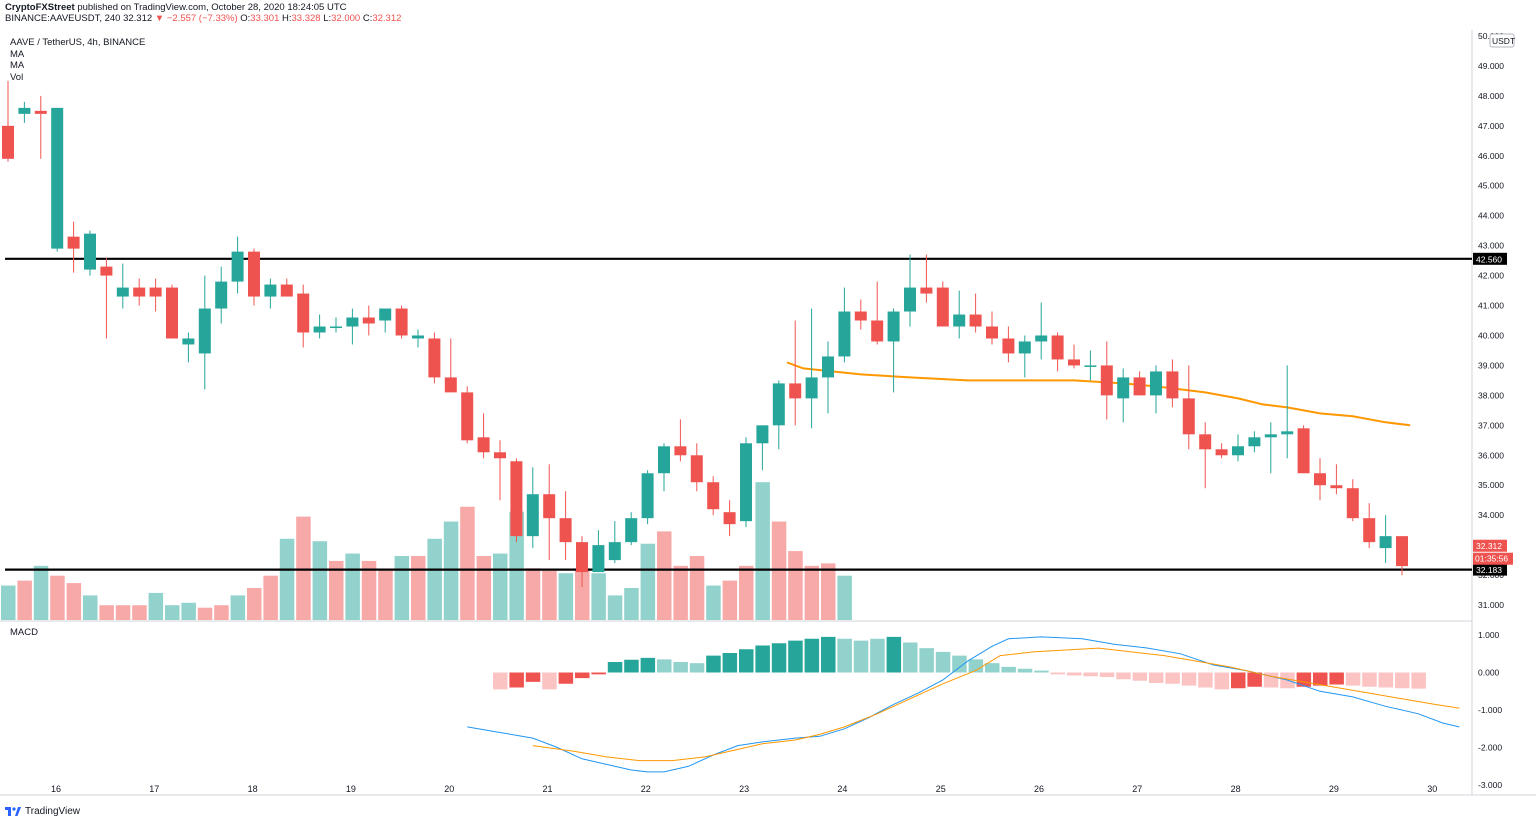 The width and height of the screenshot is (1536, 824). Describe the element at coordinates (53, 811) in the screenshot. I see `footer-brand: TradingView` at that location.